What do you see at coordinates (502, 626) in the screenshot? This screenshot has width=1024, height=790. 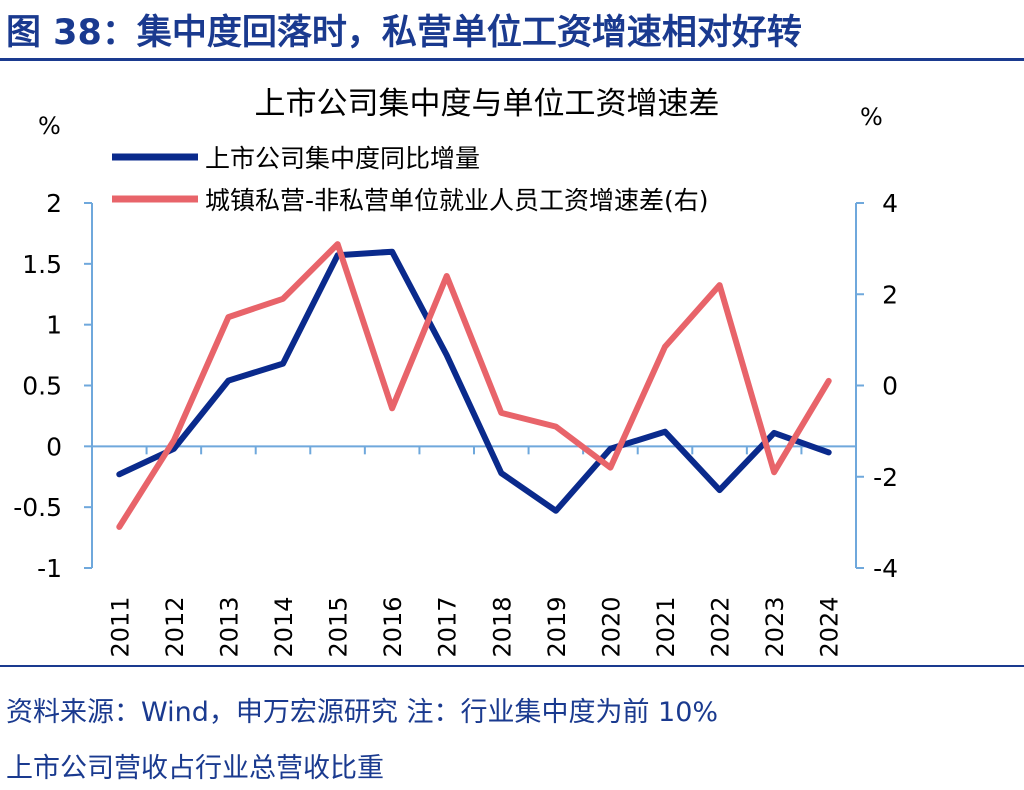 I see `x-axis-tick-label: 2018` at bounding box center [502, 626].